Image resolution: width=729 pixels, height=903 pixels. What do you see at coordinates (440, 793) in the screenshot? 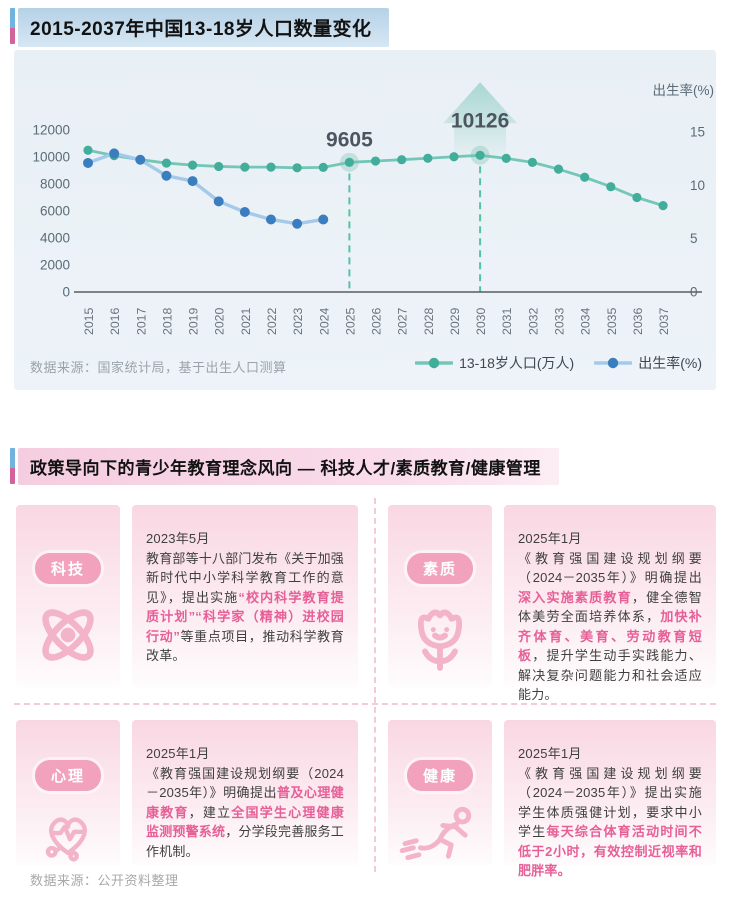
I see `card-health-icon-panel: 健康` at bounding box center [440, 793].